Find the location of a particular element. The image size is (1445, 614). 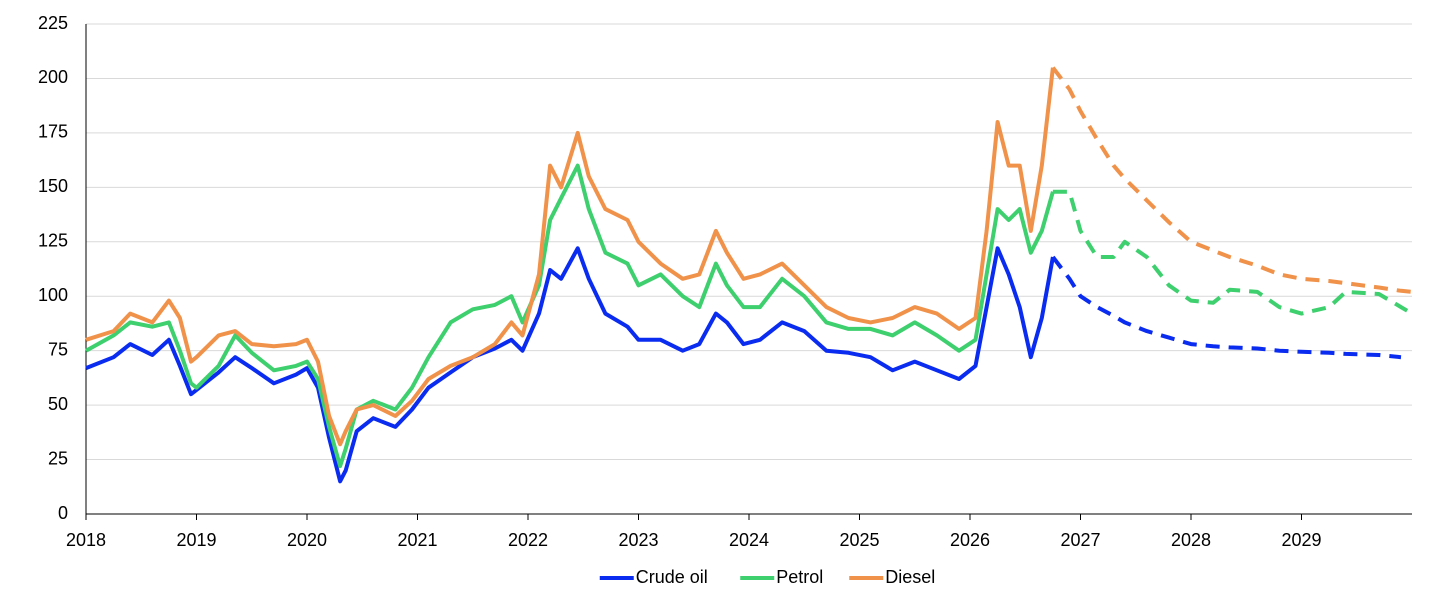

legend-label: Crude oil is located at coordinates (672, 577).